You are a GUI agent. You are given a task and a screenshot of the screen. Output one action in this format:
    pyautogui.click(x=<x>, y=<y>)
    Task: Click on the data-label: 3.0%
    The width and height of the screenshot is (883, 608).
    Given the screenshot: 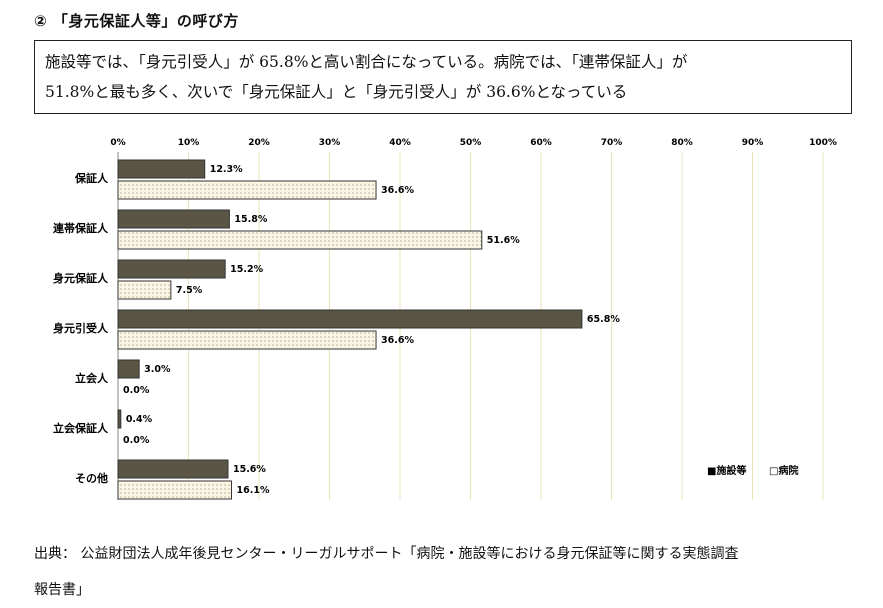 What is the action you would take?
    pyautogui.click(x=157, y=369)
    